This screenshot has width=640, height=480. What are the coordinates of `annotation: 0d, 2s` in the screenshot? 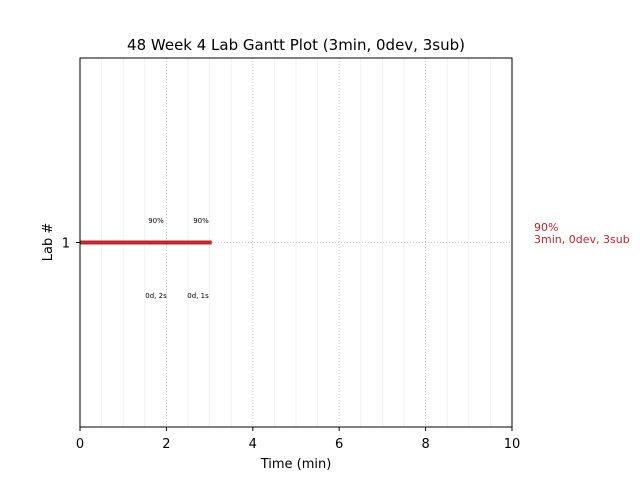 It's located at (156, 296).